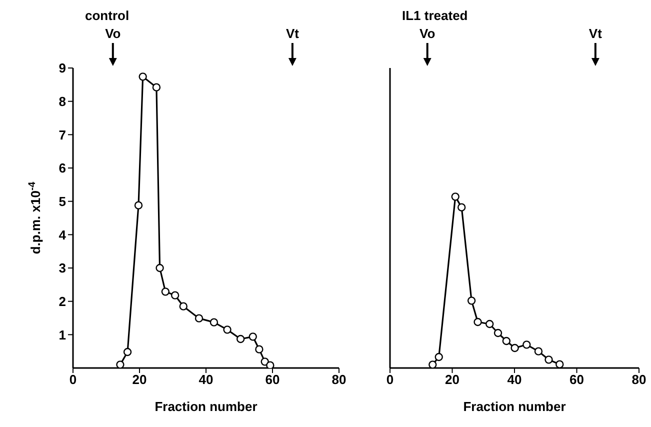  Describe the element at coordinates (62, 168) in the screenshot. I see `y-tick-label: 6` at that location.